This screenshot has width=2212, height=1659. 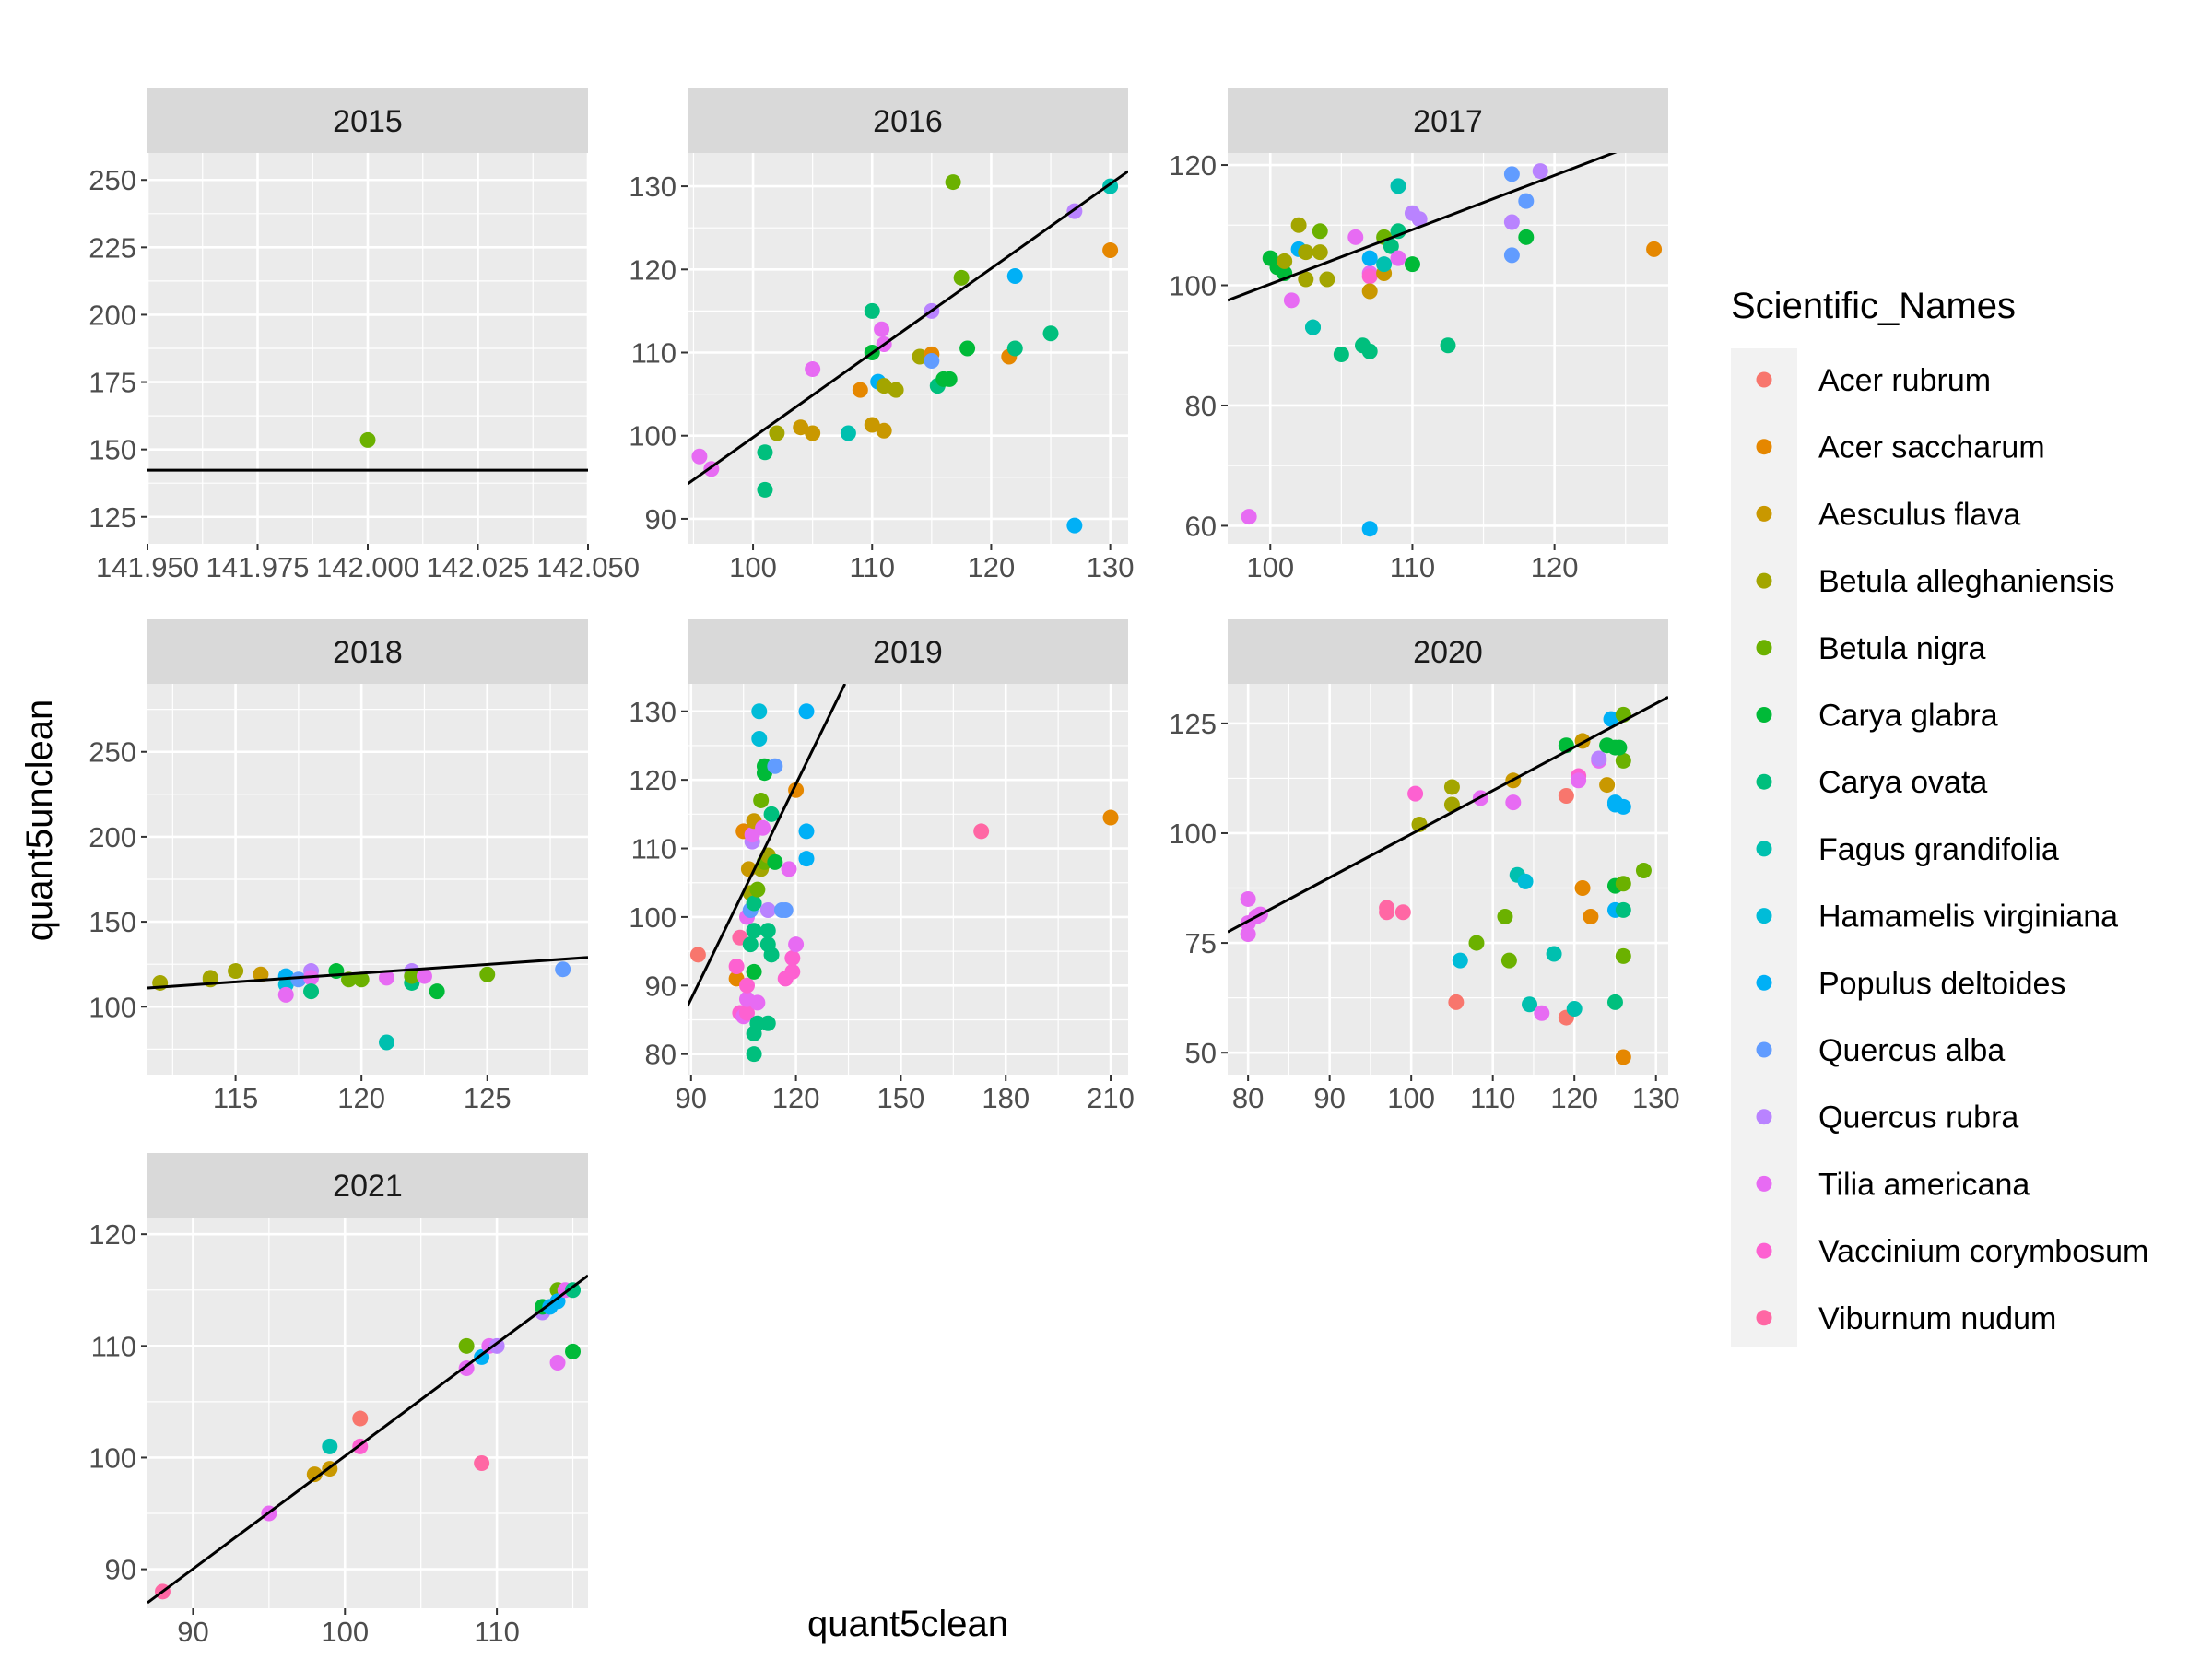 What do you see at coordinates (192, 1632) in the screenshot?
I see `x-tick-label: 90` at bounding box center [192, 1632].